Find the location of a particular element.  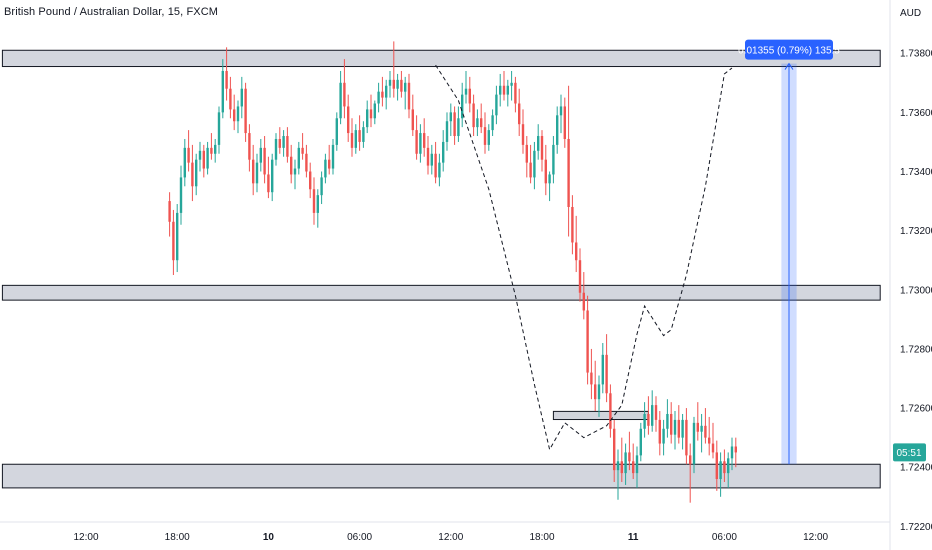

x-tick-label: 06:00 is located at coordinates (359, 537).